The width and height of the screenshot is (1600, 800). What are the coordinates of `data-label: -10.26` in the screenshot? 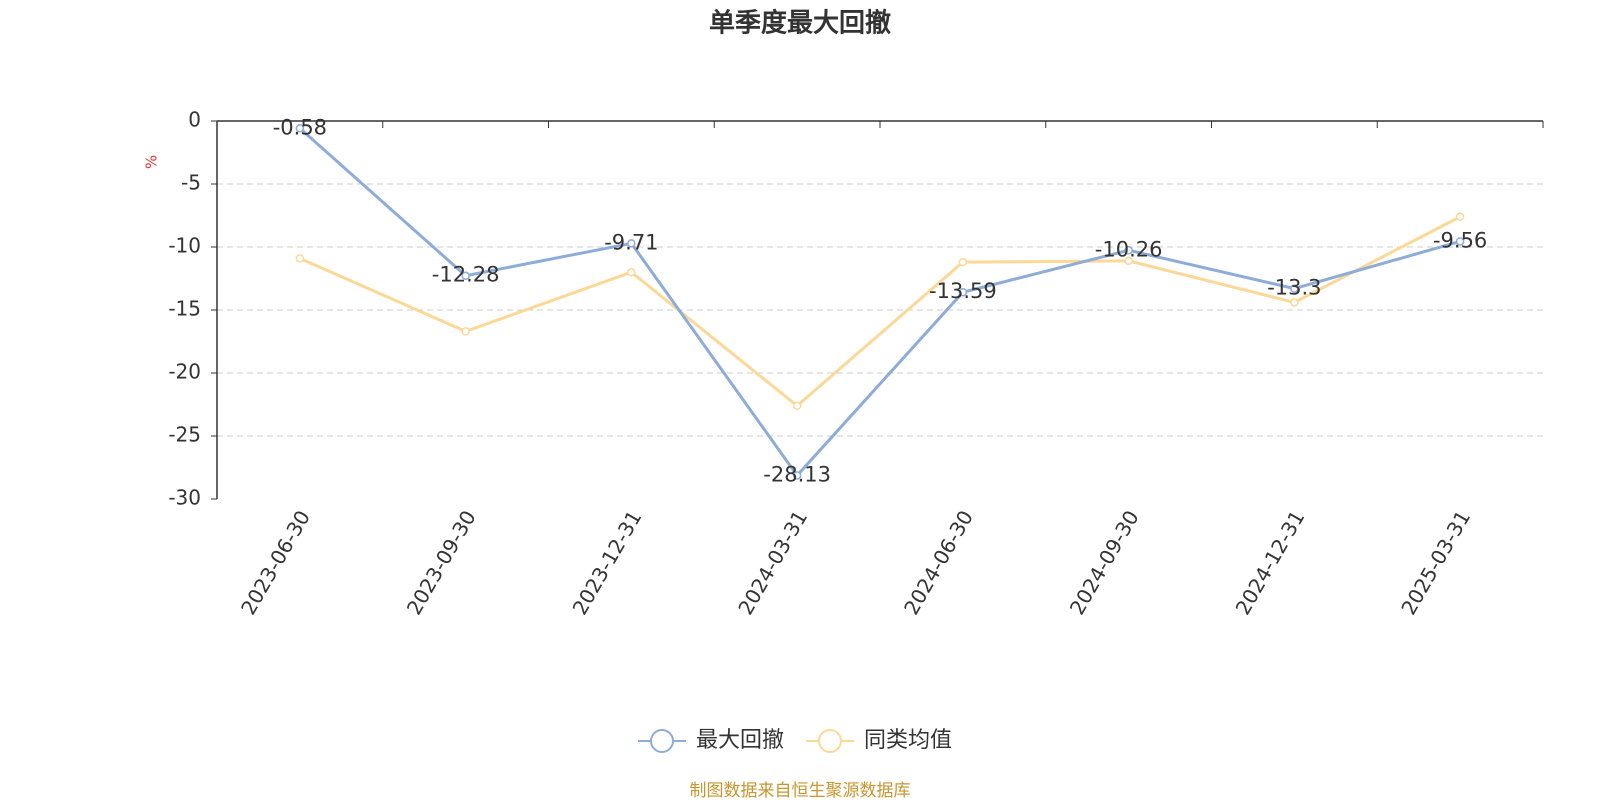 It's located at (1129, 249).